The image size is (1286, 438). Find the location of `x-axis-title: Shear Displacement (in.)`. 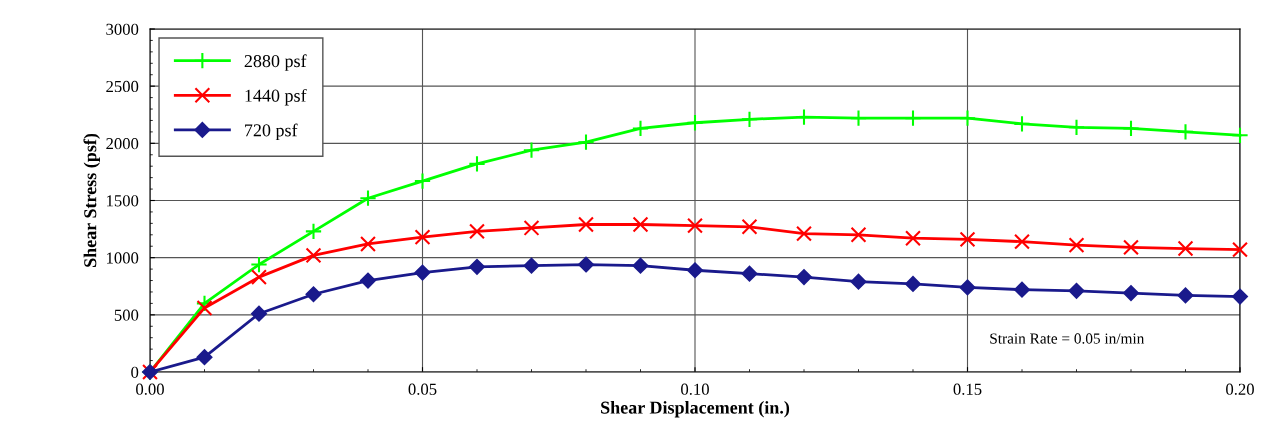

x-axis-title: Shear Displacement (in.) is located at coordinates (695, 409).